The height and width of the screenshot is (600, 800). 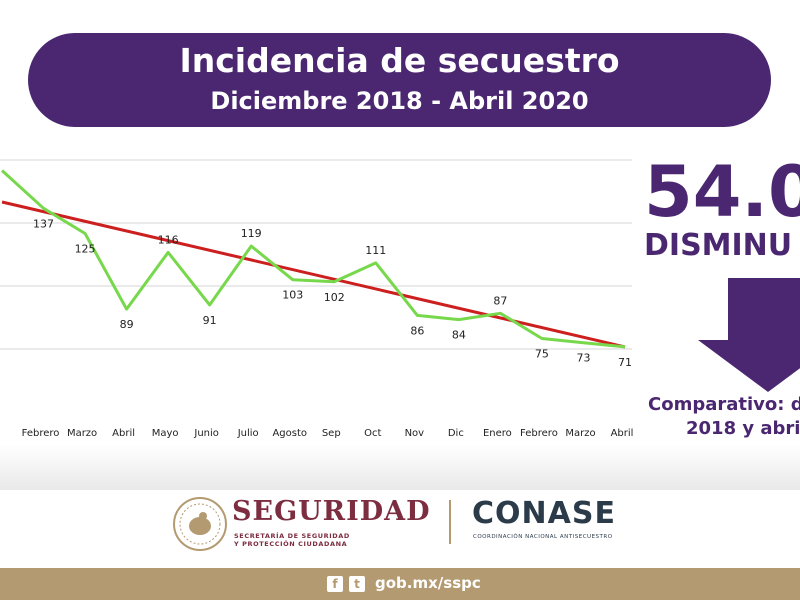 I want to click on x-tick-label: Sep, so click(x=331, y=433).